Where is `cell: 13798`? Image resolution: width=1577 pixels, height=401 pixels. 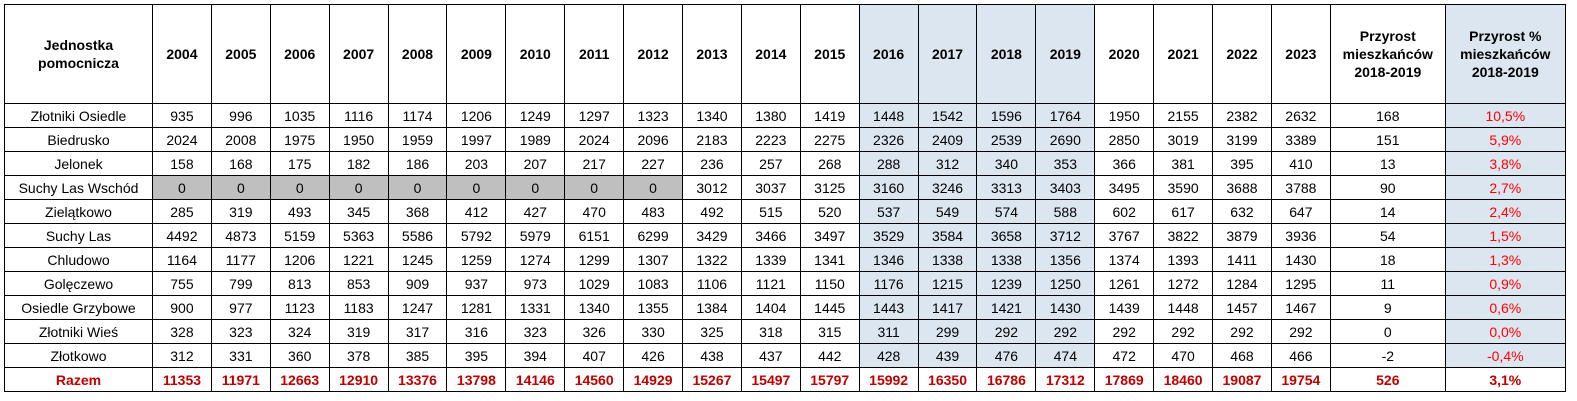 cell: 13798 is located at coordinates (476, 379).